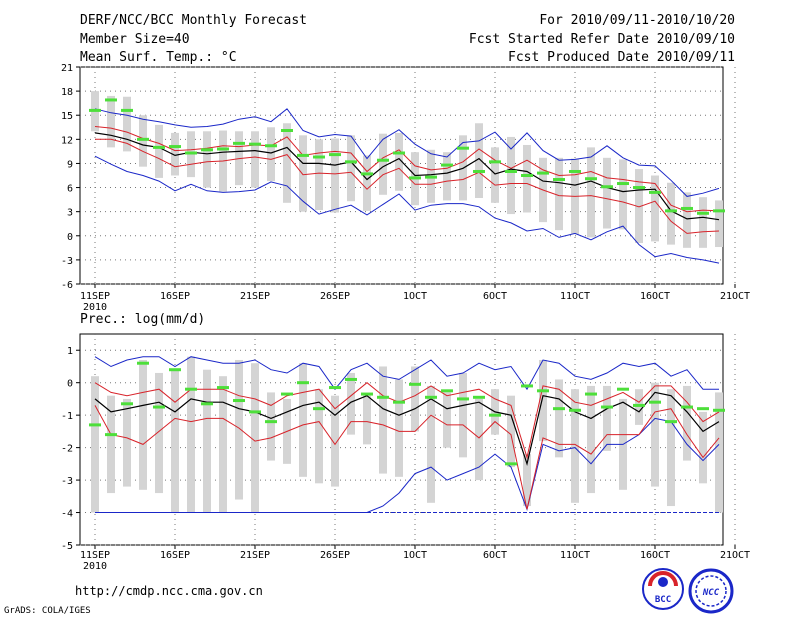  Describe the element at coordinates (175, 296) in the screenshot. I see `temp-xtick-label: 16SEP` at that location.